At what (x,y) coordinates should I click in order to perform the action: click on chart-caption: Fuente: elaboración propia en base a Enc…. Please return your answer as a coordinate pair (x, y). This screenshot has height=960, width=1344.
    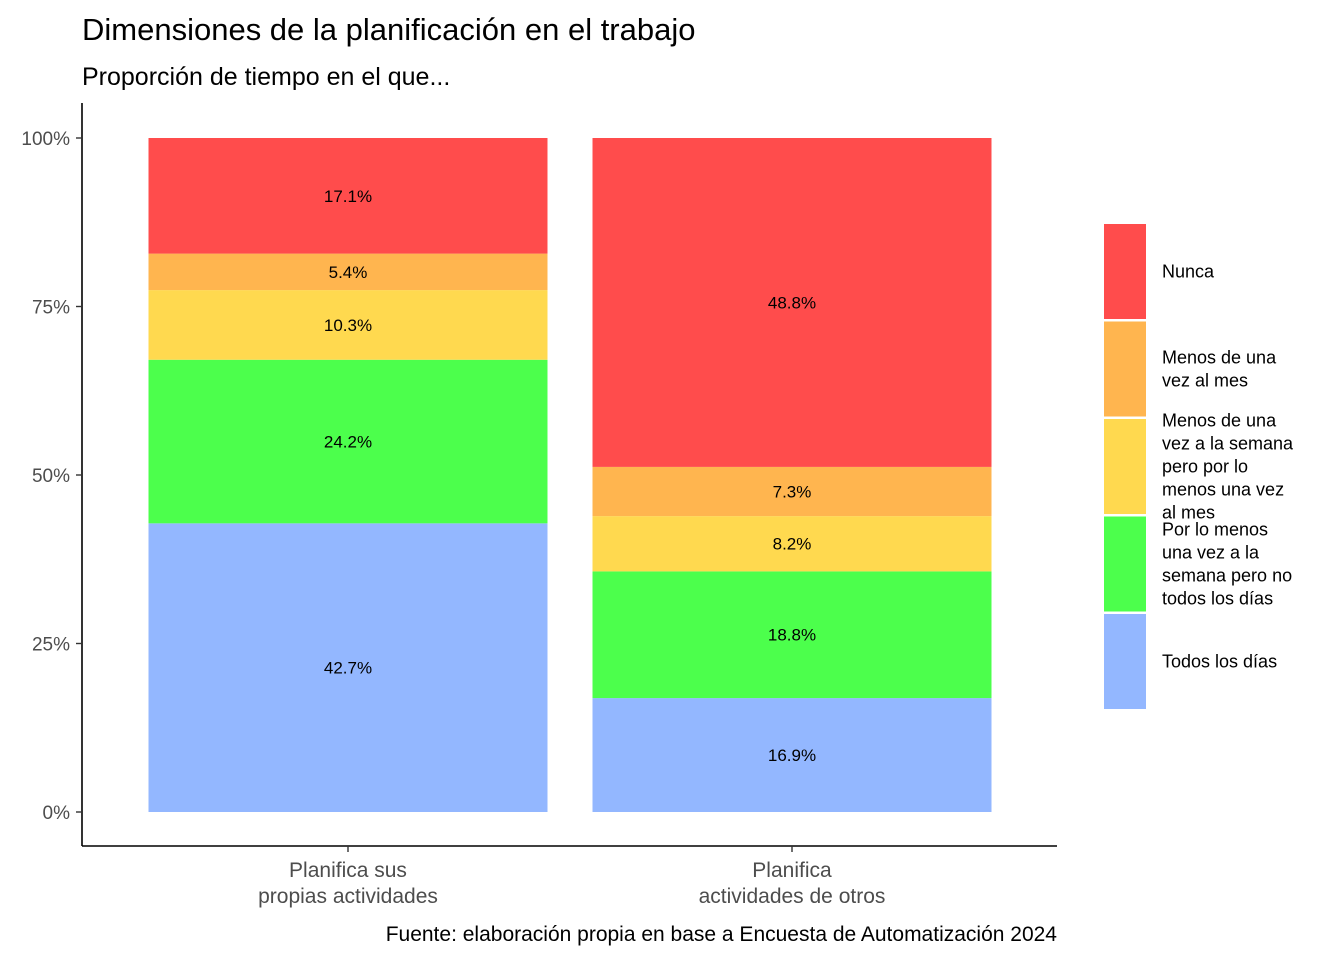
    Looking at the image, I should click on (722, 934).